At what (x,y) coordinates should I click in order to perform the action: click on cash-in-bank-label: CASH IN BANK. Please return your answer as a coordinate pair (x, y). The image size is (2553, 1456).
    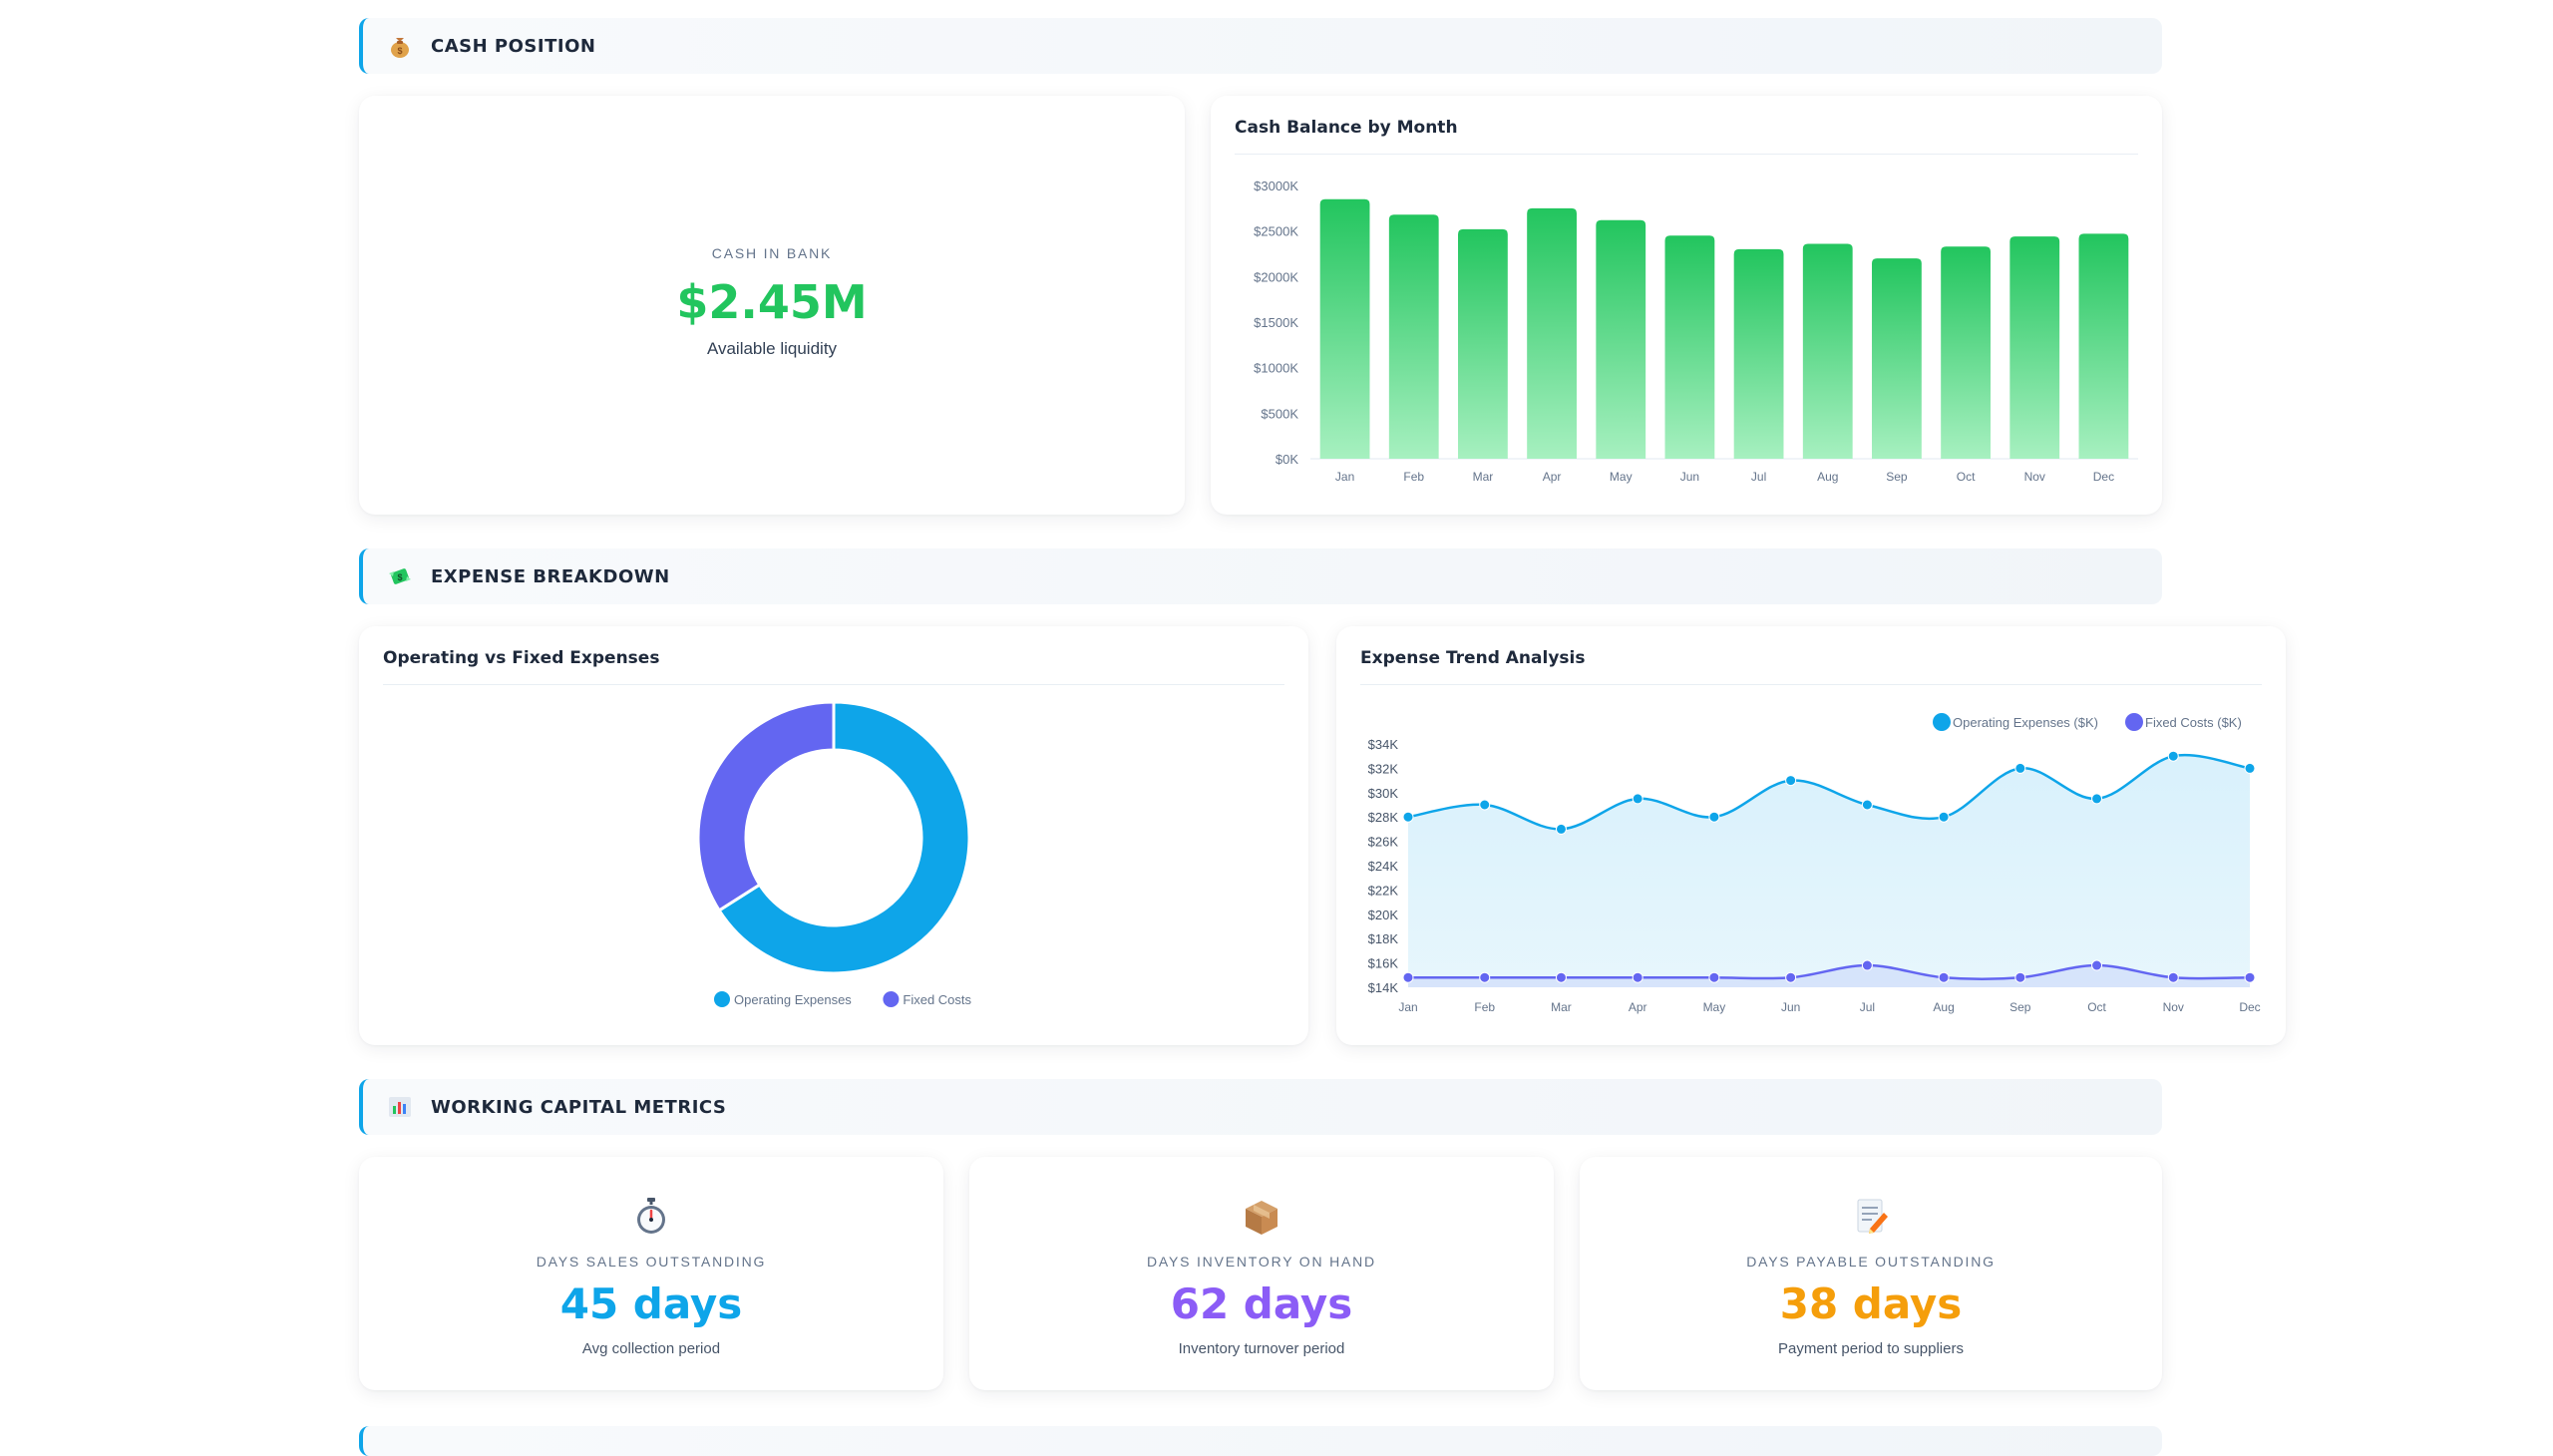
    Looking at the image, I should click on (772, 253).